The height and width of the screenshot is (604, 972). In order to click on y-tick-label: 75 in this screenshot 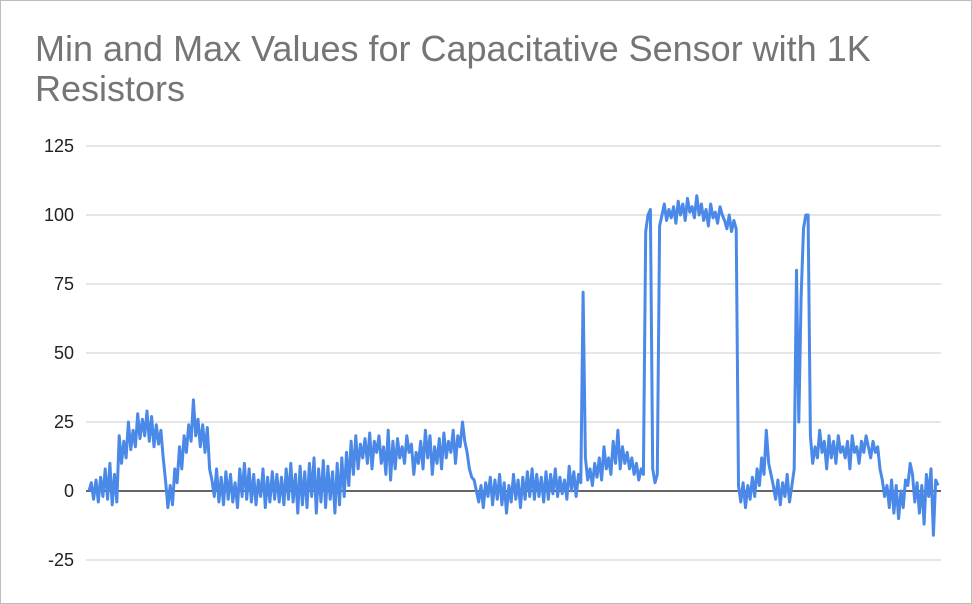, I will do `click(64, 284)`.